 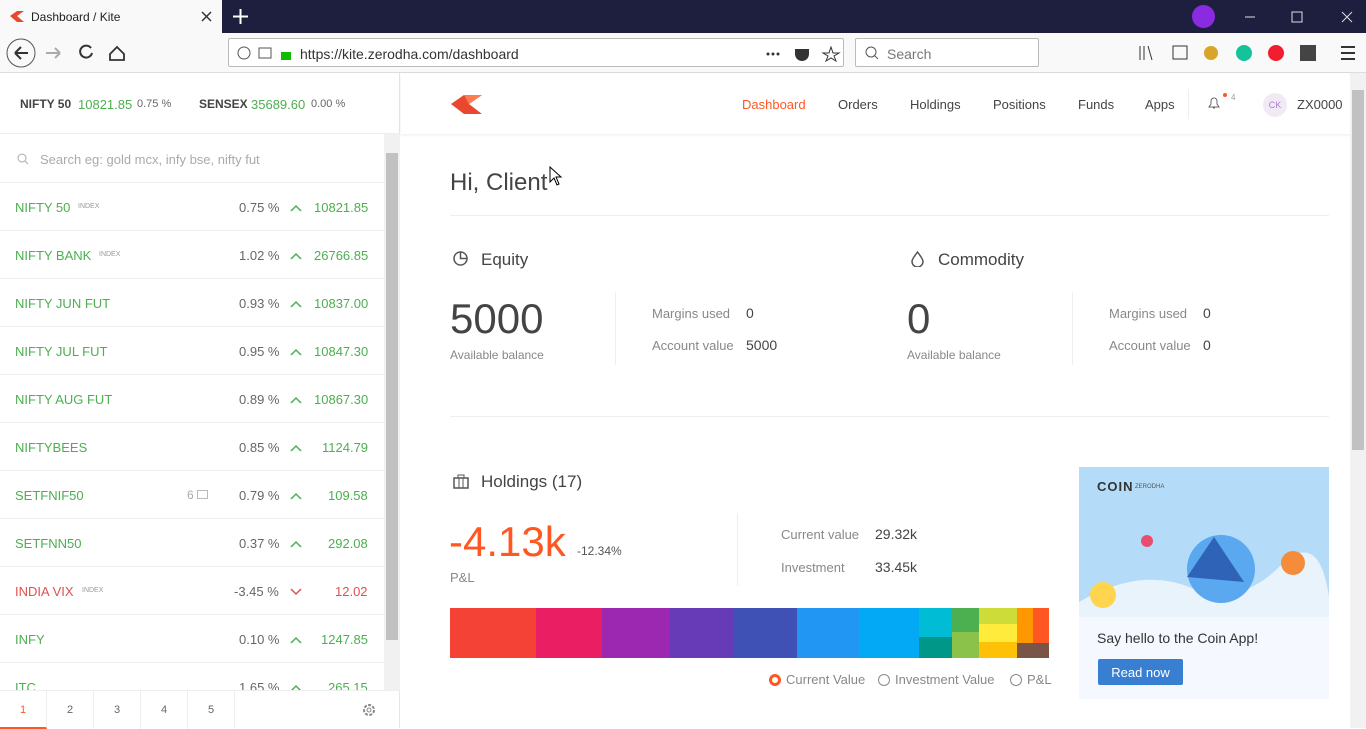 What do you see at coordinates (259, 685) in the screenshot?
I see `change: 1.65 %` at bounding box center [259, 685].